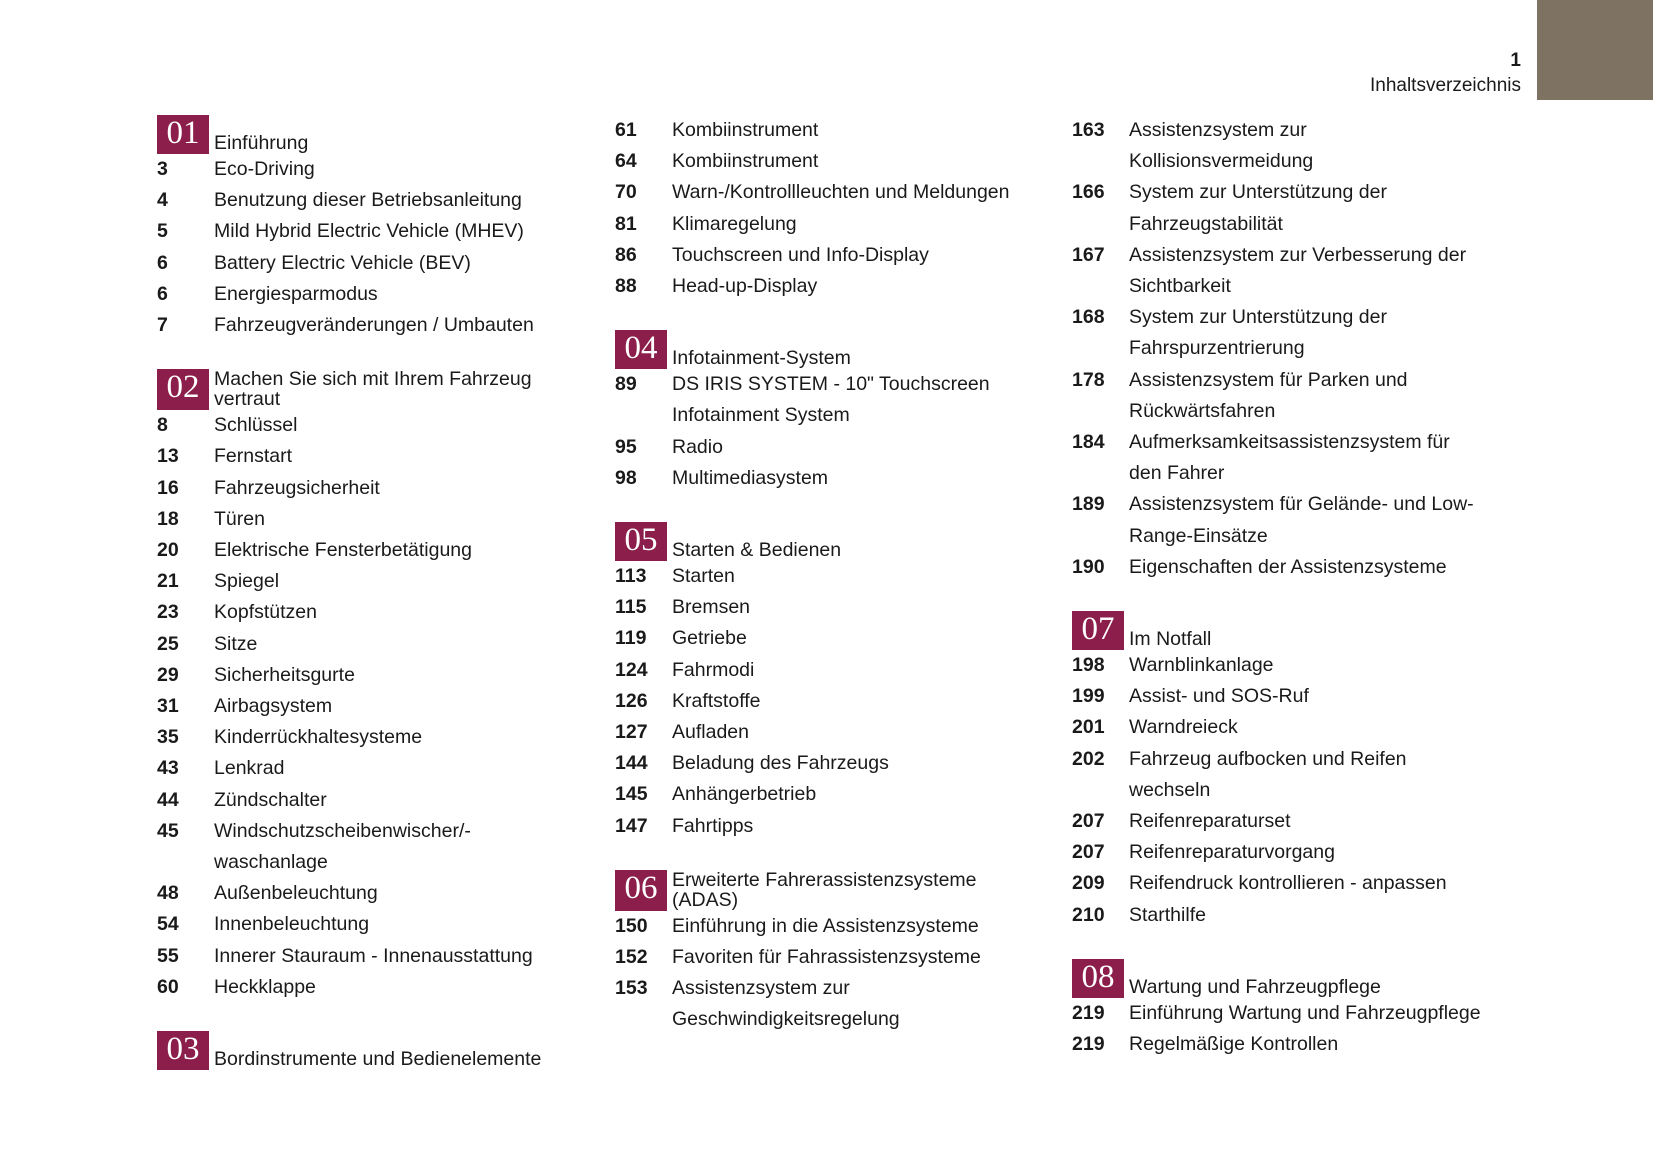  Describe the element at coordinates (825, 130) in the screenshot. I see `toc-entry: 61 Kombiinstrument` at that location.